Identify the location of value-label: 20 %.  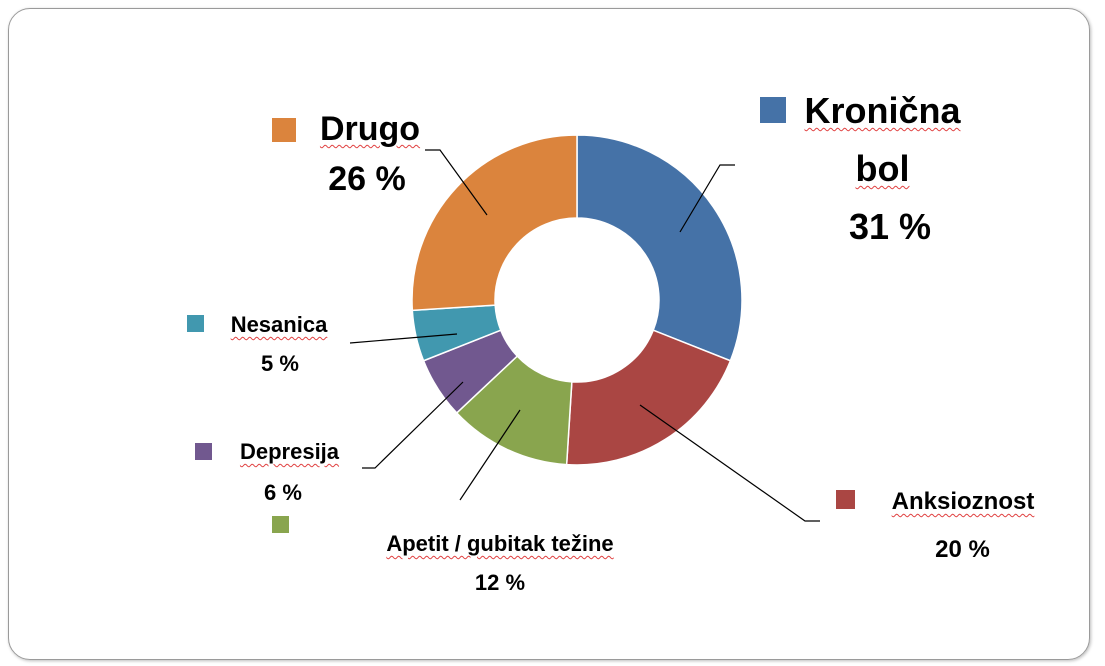
(962, 549).